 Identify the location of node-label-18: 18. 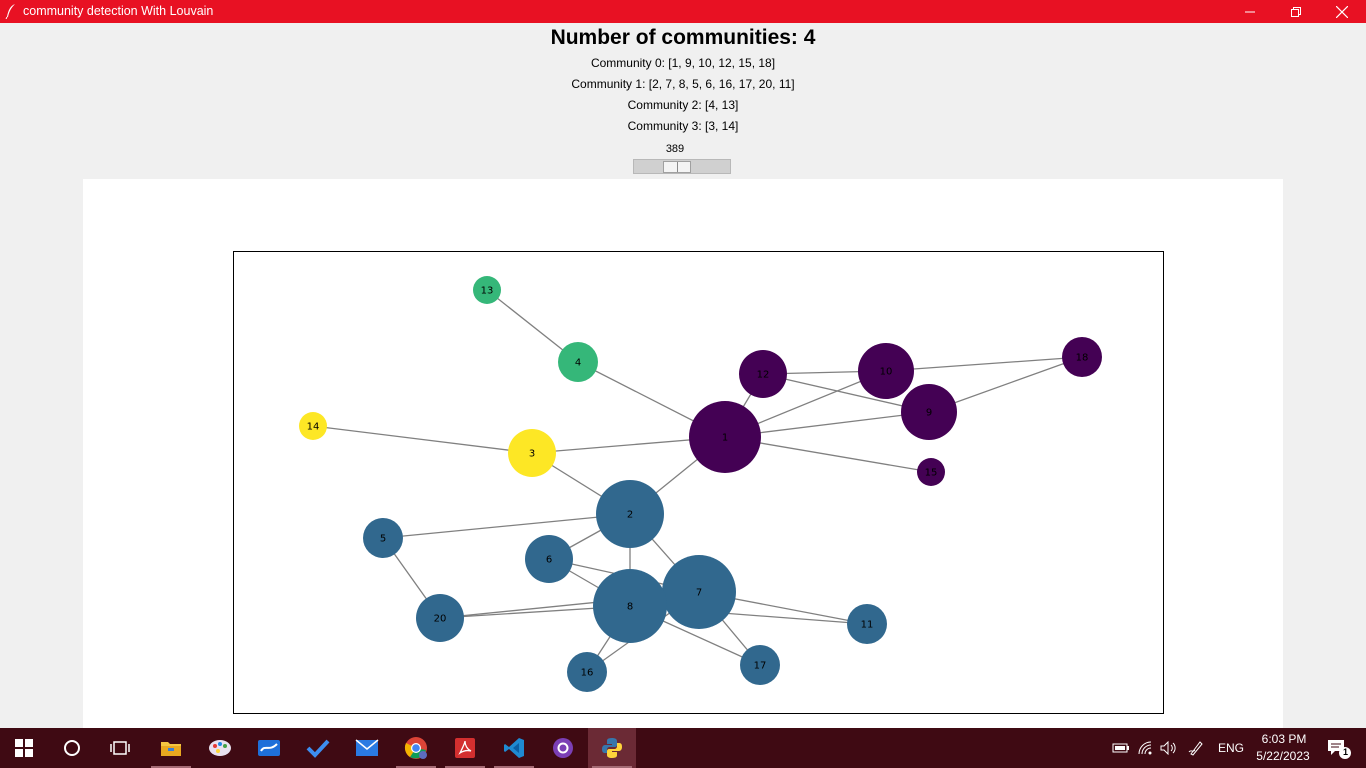
(1082, 358).